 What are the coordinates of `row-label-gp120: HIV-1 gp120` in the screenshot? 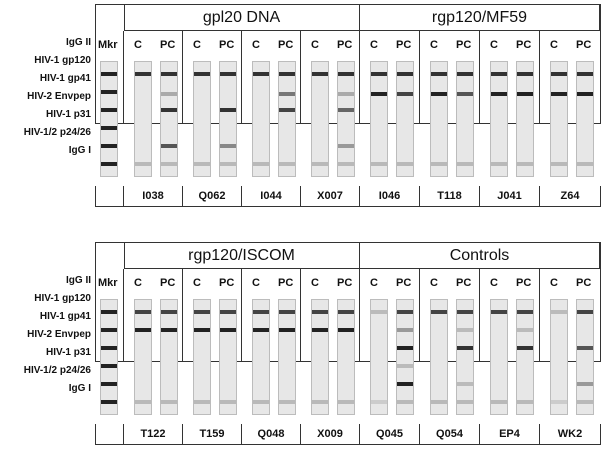 It's located at (62, 298).